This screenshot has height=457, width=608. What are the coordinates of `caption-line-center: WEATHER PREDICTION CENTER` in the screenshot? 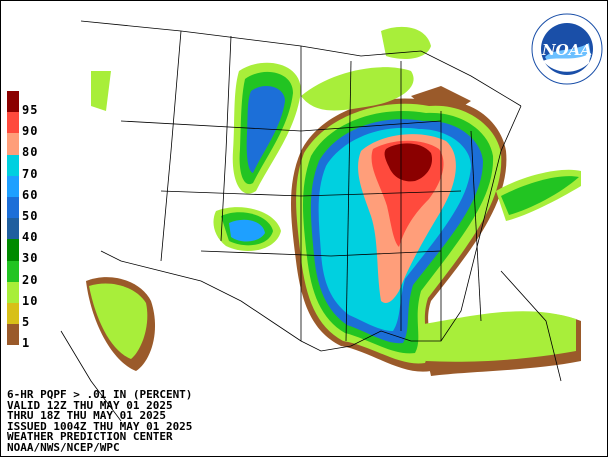 It's located at (90, 437).